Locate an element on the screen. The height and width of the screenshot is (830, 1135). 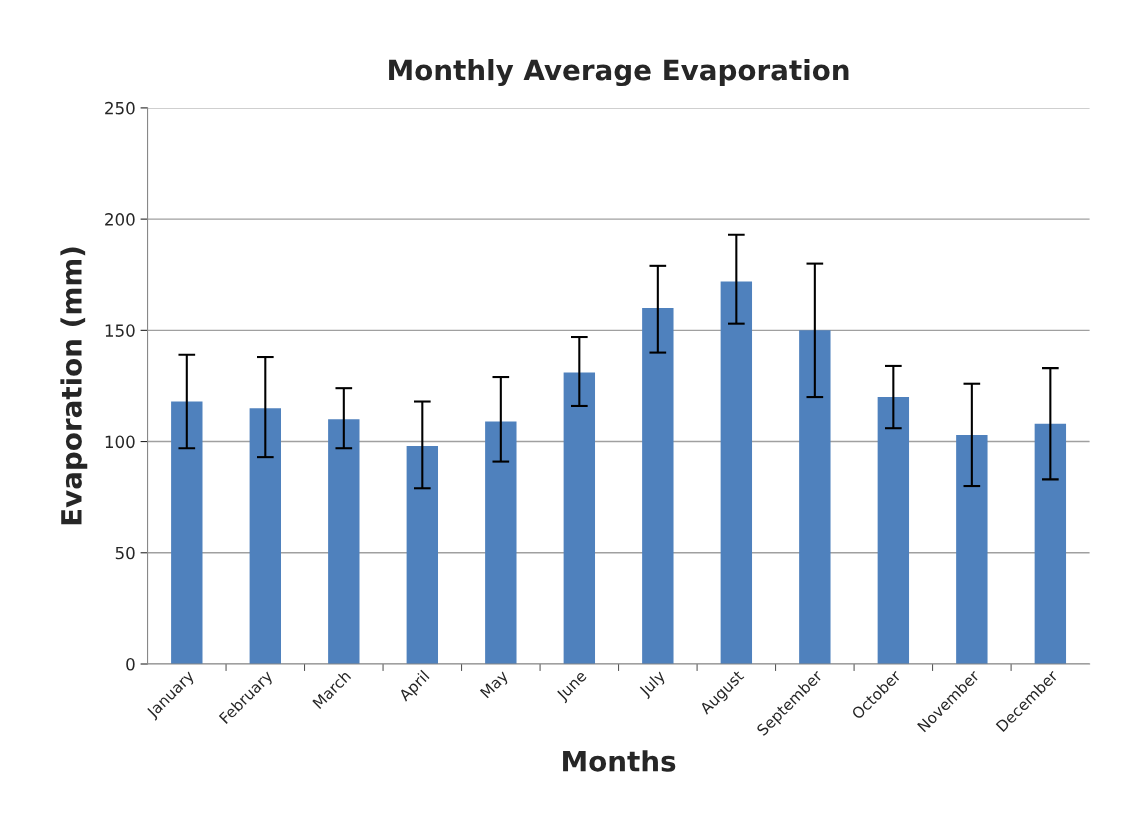
y-tick-label: 200 is located at coordinates (120, 219).